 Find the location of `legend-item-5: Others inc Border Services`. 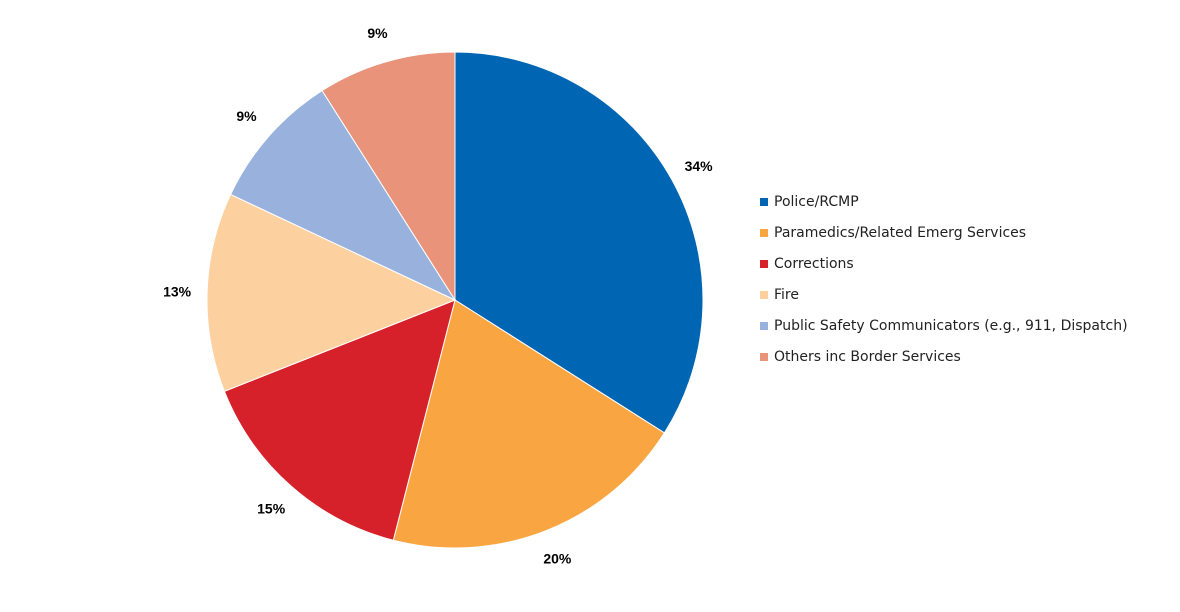

legend-item-5: Others inc Border Services is located at coordinates (944, 356).